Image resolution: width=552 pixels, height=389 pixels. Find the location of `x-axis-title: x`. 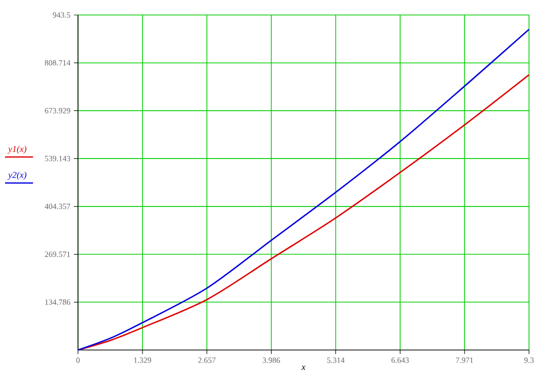

x-axis-title: x is located at coordinates (303, 368).